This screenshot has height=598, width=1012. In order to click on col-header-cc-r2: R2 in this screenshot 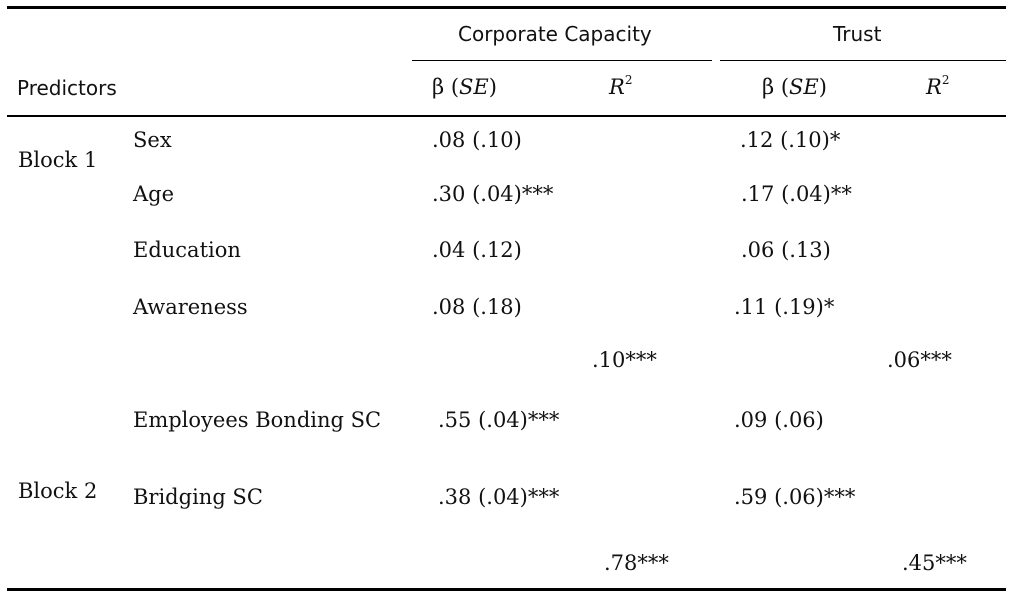, I will do `click(621, 86)`.